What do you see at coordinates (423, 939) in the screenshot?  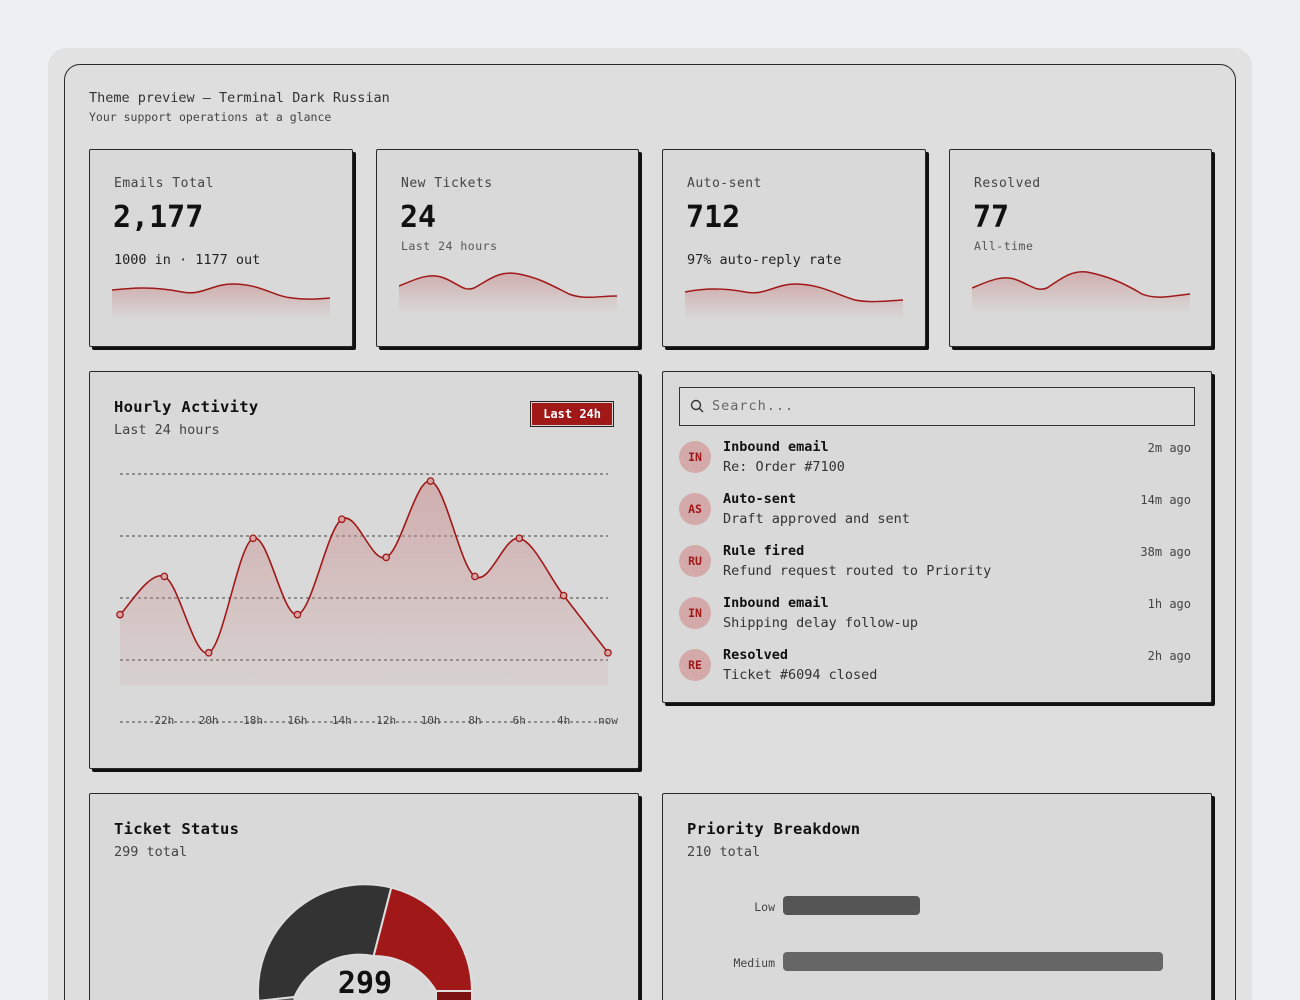 I see `donut-segment-pending` at bounding box center [423, 939].